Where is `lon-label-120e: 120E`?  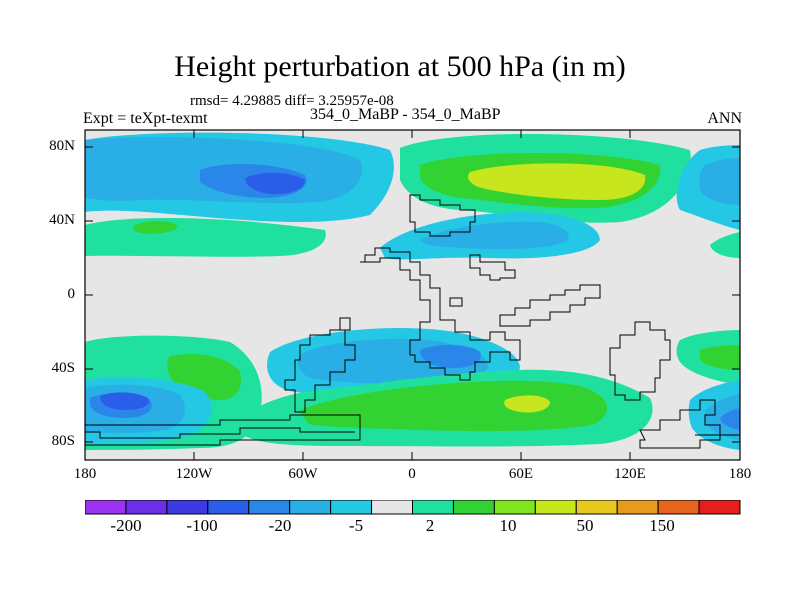
lon-label-120e: 120E is located at coordinates (630, 474).